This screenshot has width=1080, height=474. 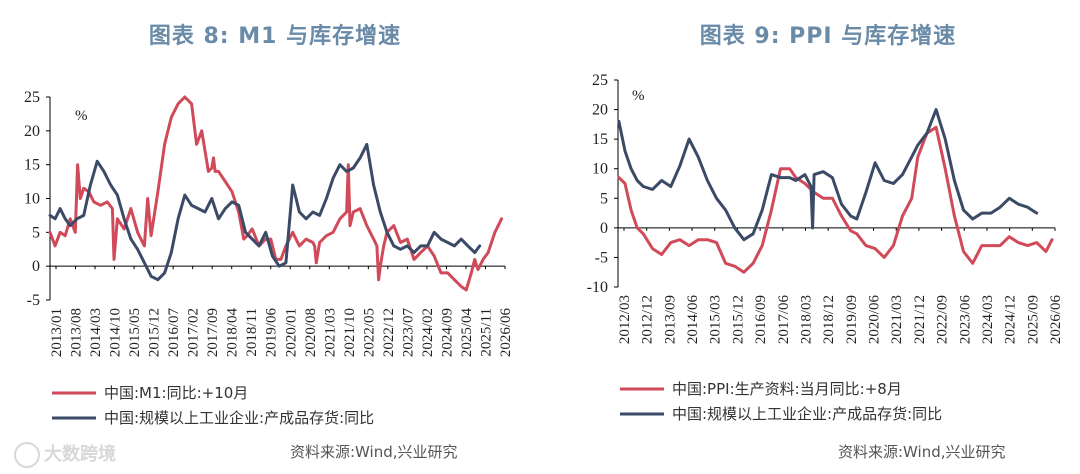 I want to click on chart-0-ytick-label: 0, so click(x=36, y=266).